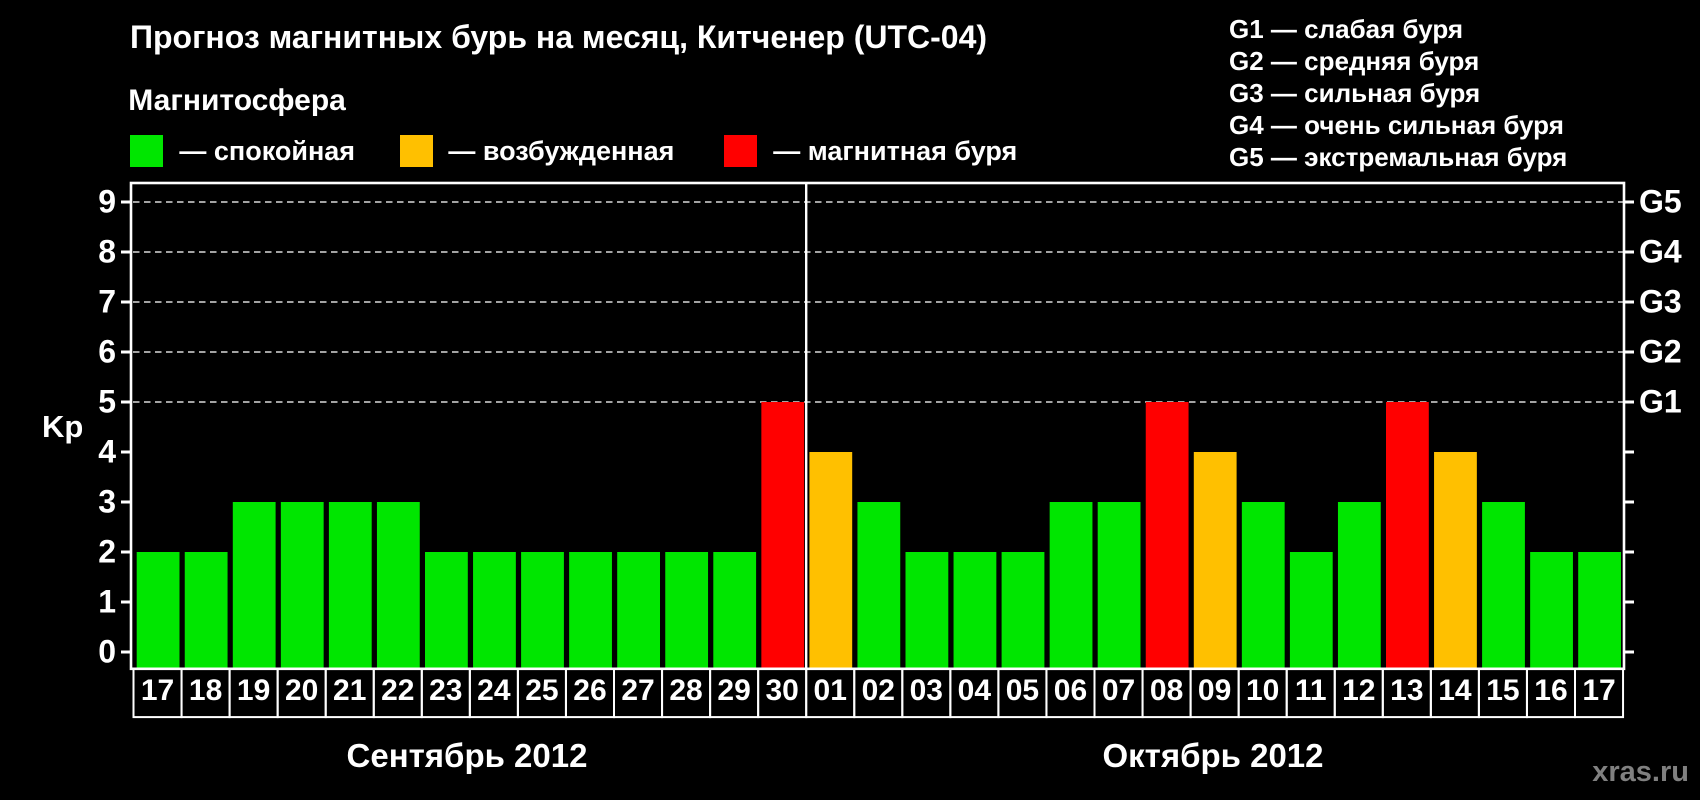 The width and height of the screenshot is (1700, 800). I want to click on svg-text: 30, so click(781, 690).